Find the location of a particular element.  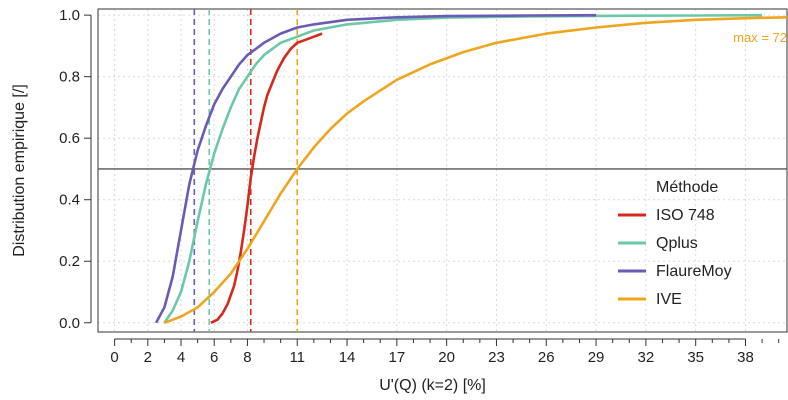

legend-label: FlaureMoy is located at coordinates (694, 271).